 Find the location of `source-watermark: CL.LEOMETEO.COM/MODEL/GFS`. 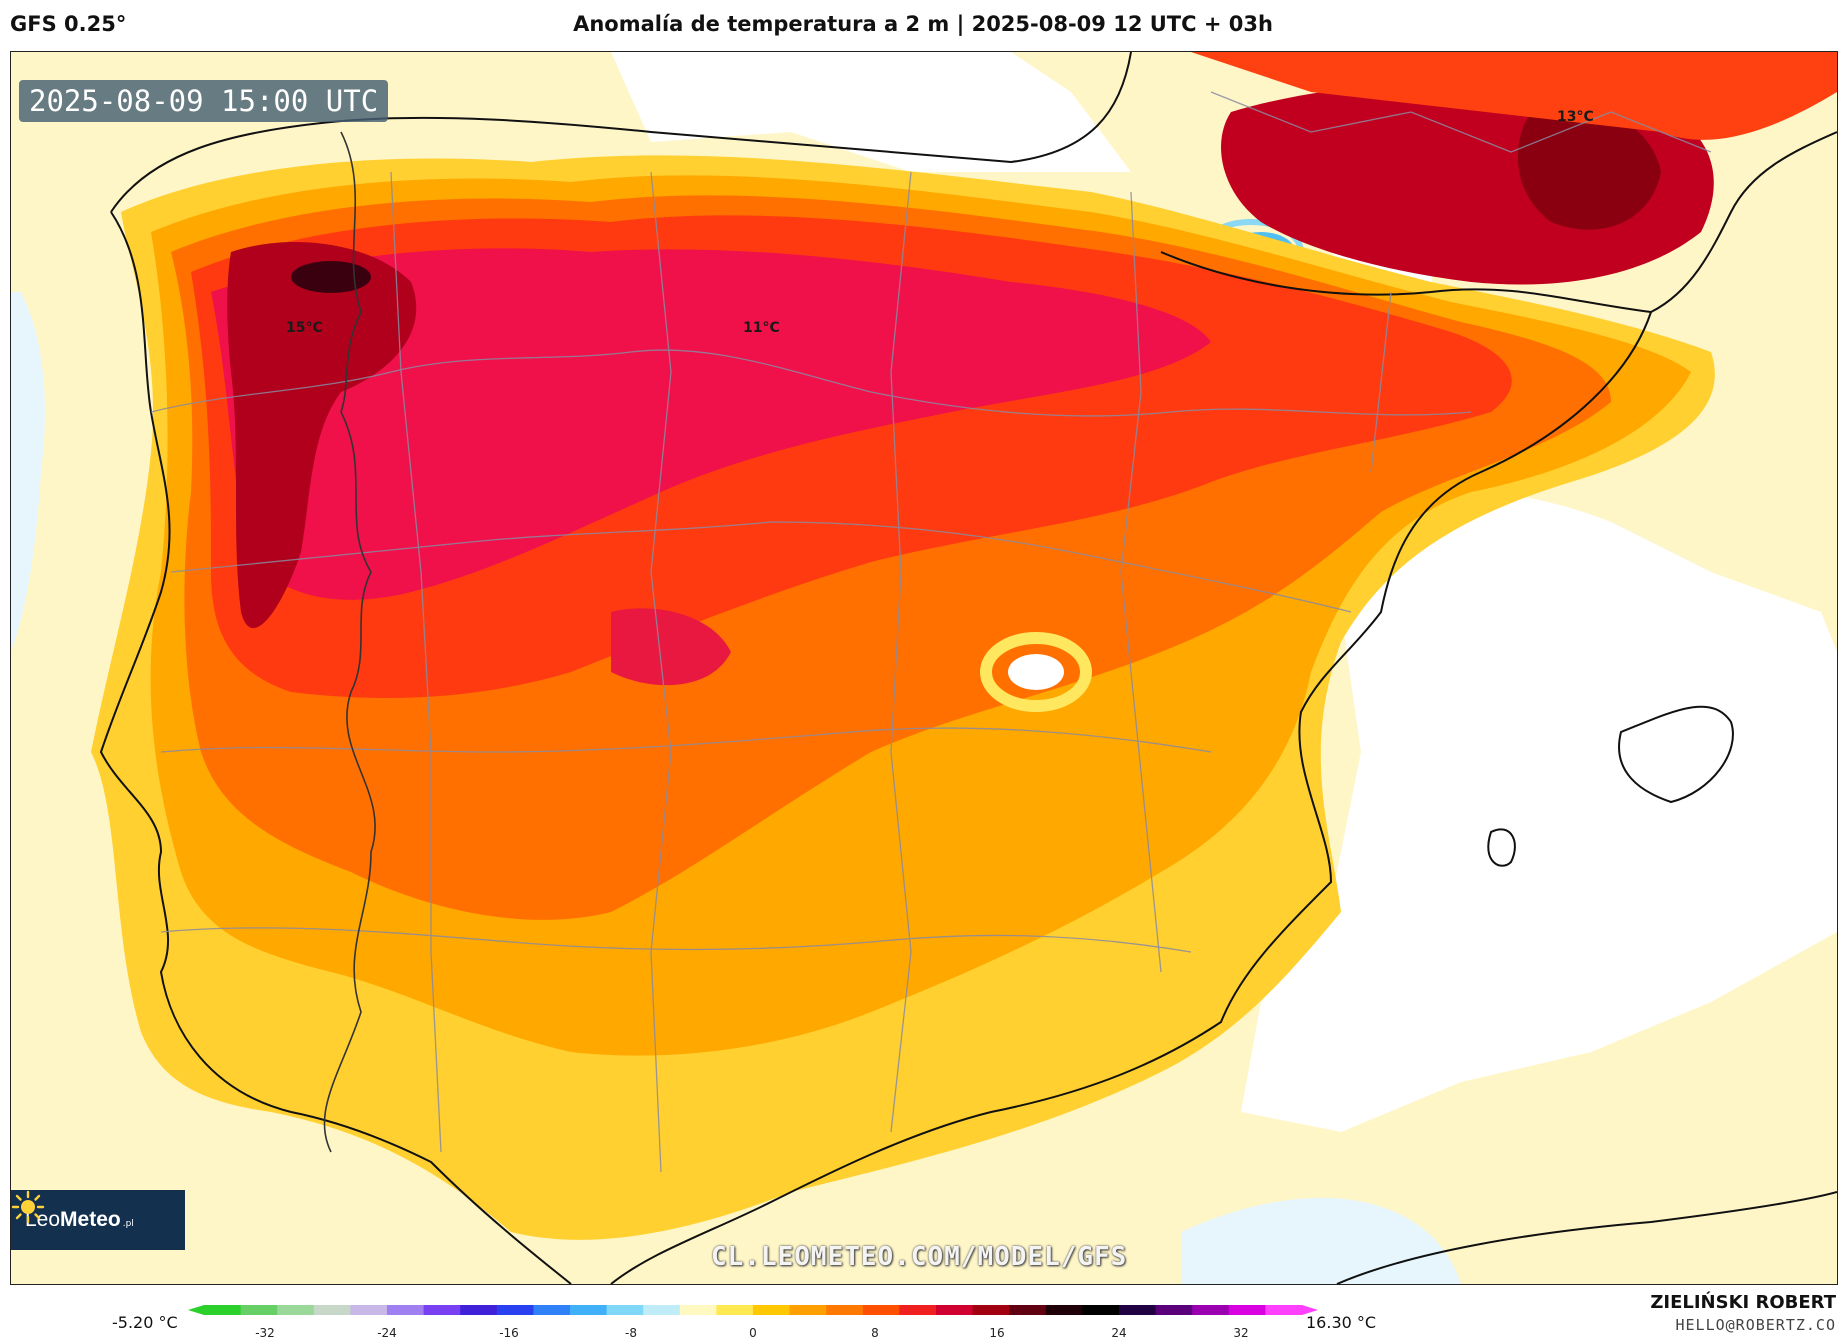

source-watermark: CL.LEOMETEO.COM/MODEL/GFS is located at coordinates (919, 1257).